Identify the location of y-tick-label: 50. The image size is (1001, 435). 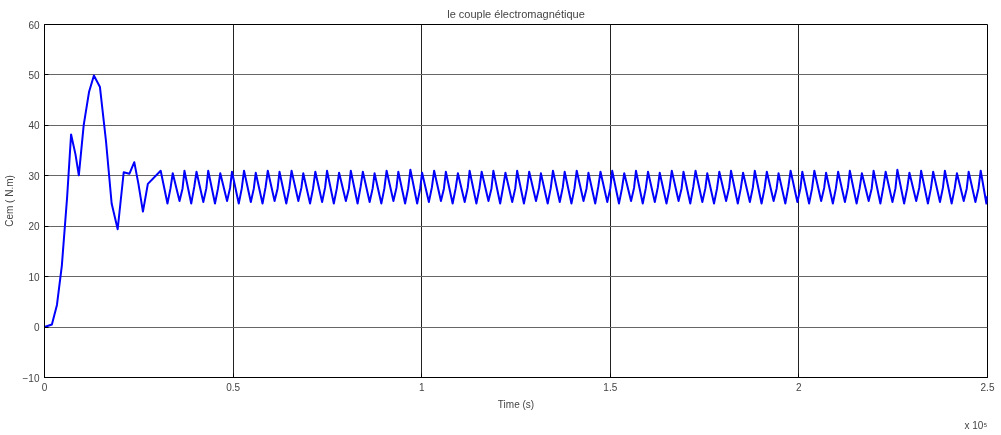
(34, 75).